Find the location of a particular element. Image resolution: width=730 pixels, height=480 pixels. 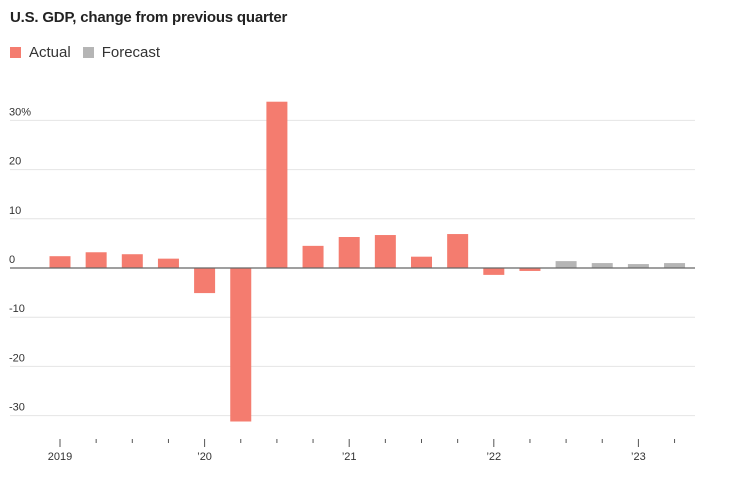

legend-item-forecast: Forecast is located at coordinates (121, 52).